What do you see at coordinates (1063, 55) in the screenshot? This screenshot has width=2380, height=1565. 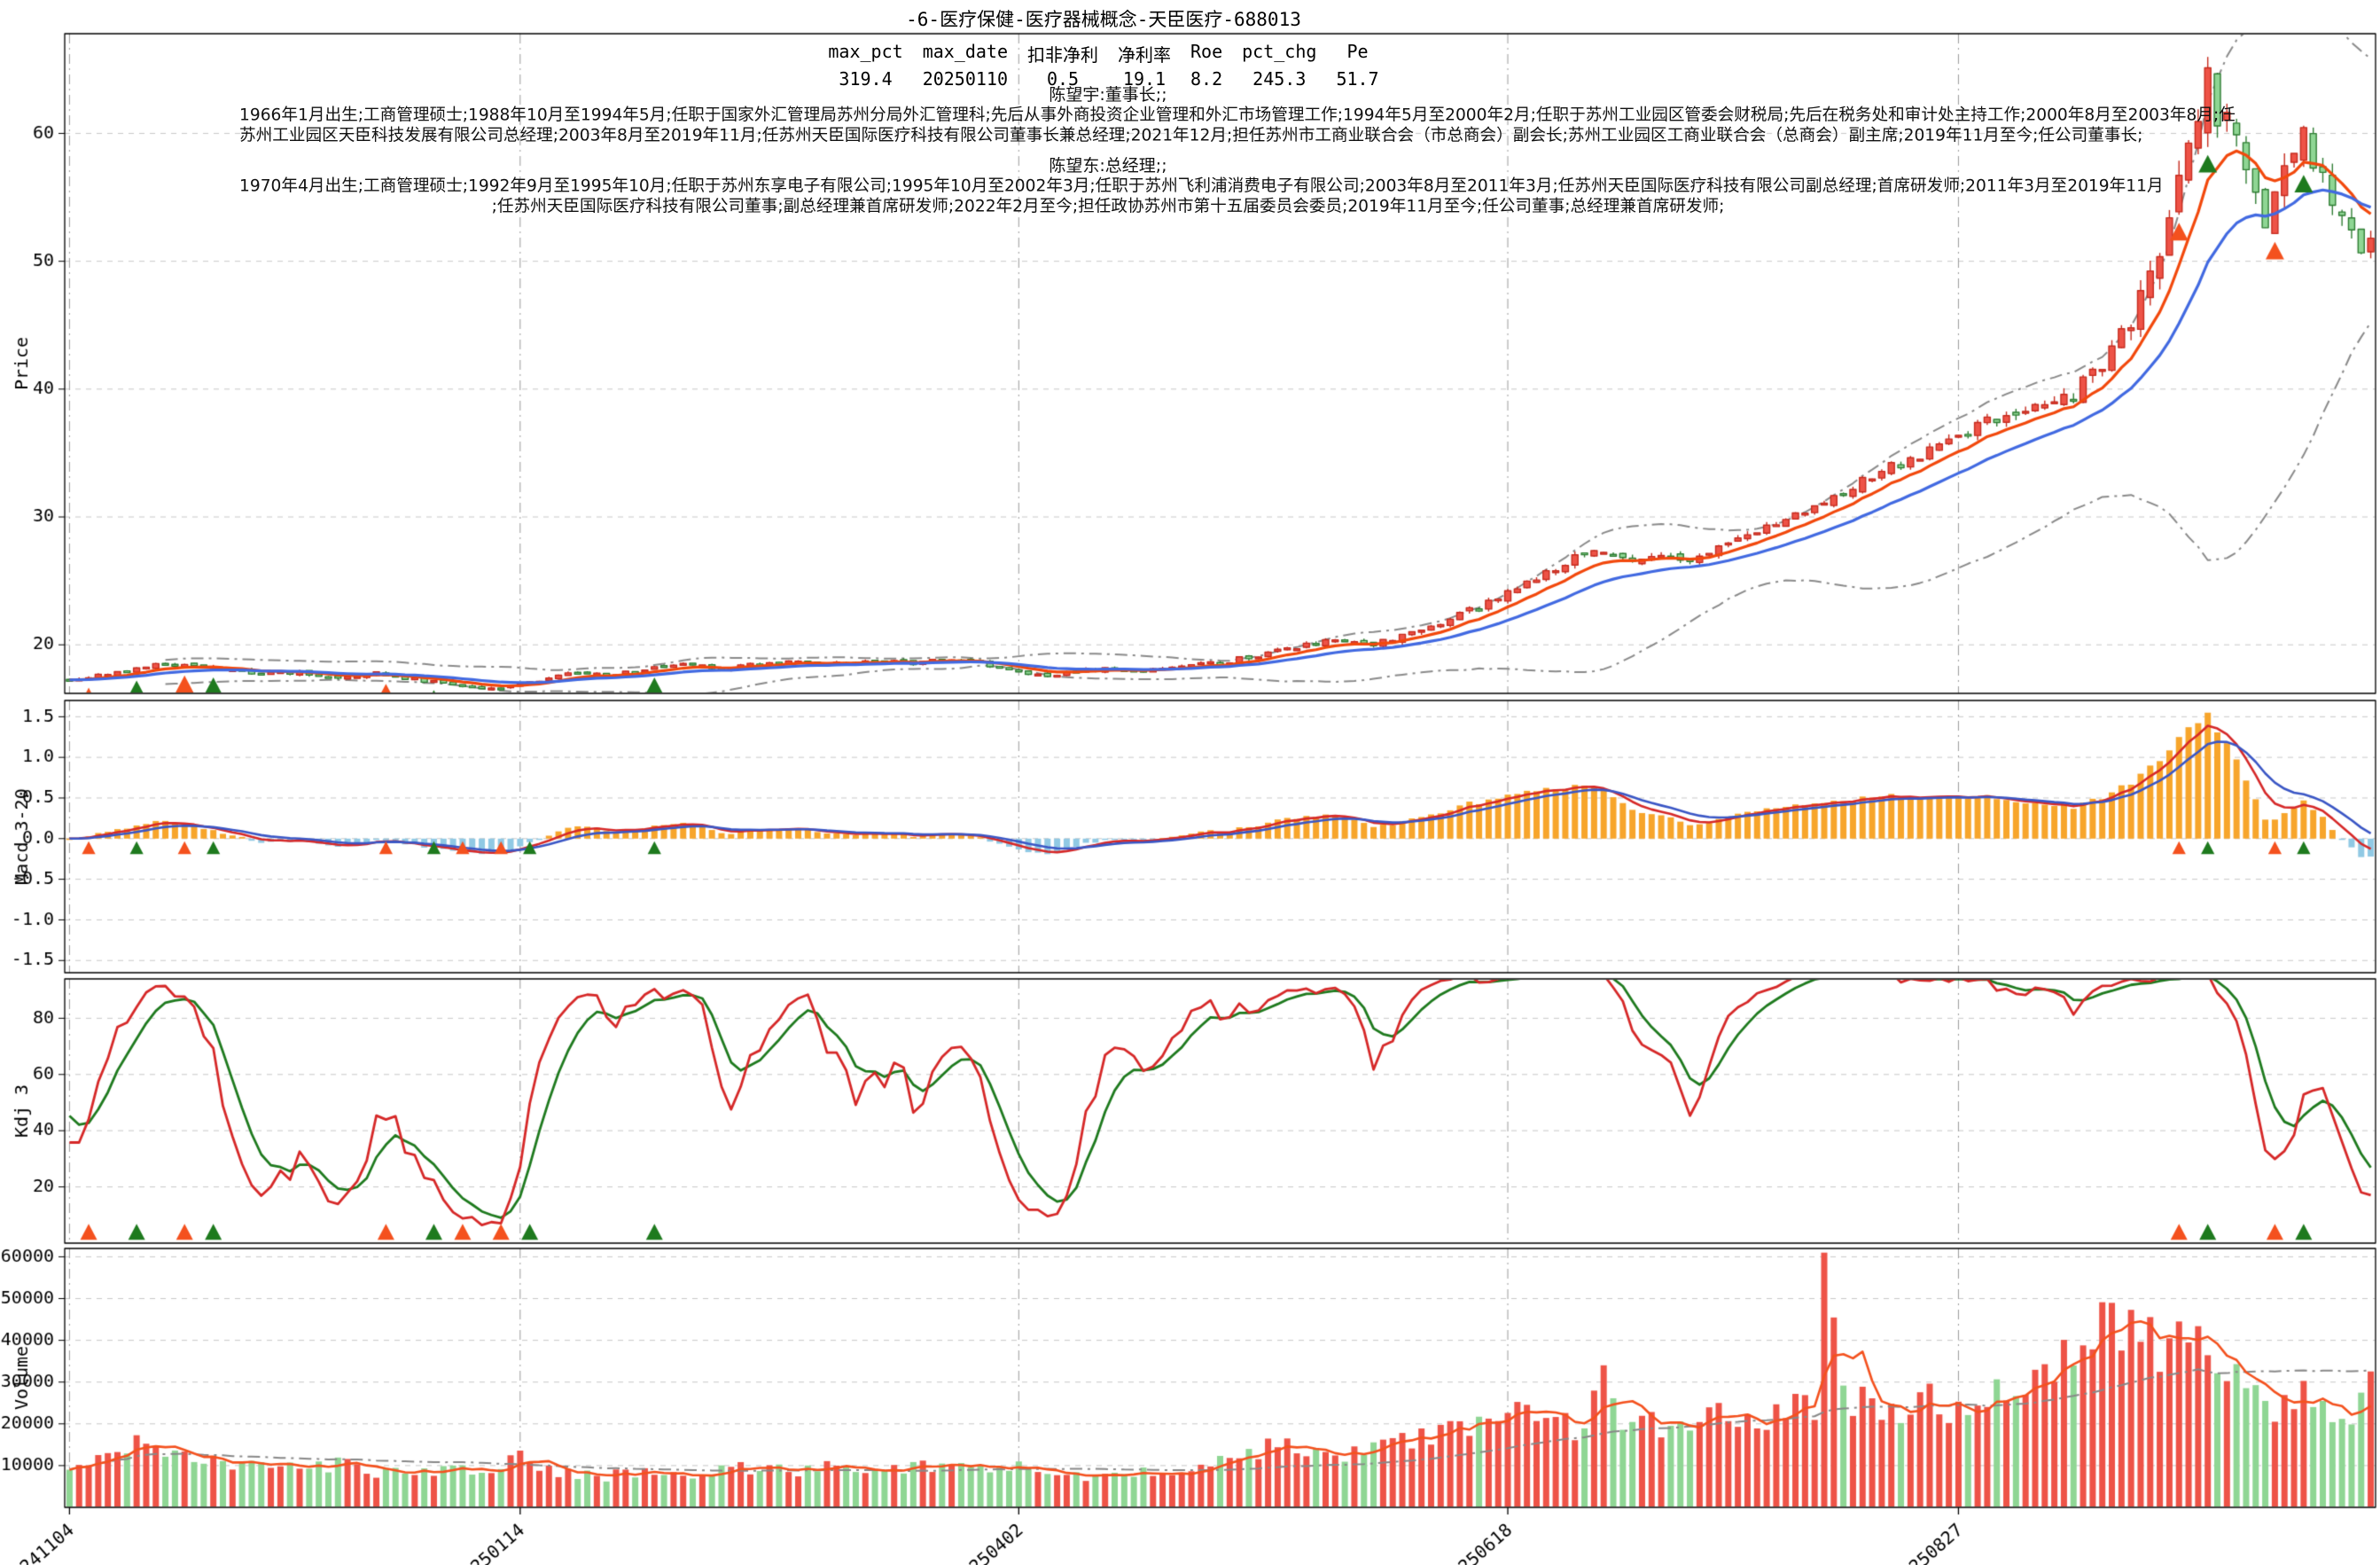 I see `stats-column-header: 扣非净利` at bounding box center [1063, 55].